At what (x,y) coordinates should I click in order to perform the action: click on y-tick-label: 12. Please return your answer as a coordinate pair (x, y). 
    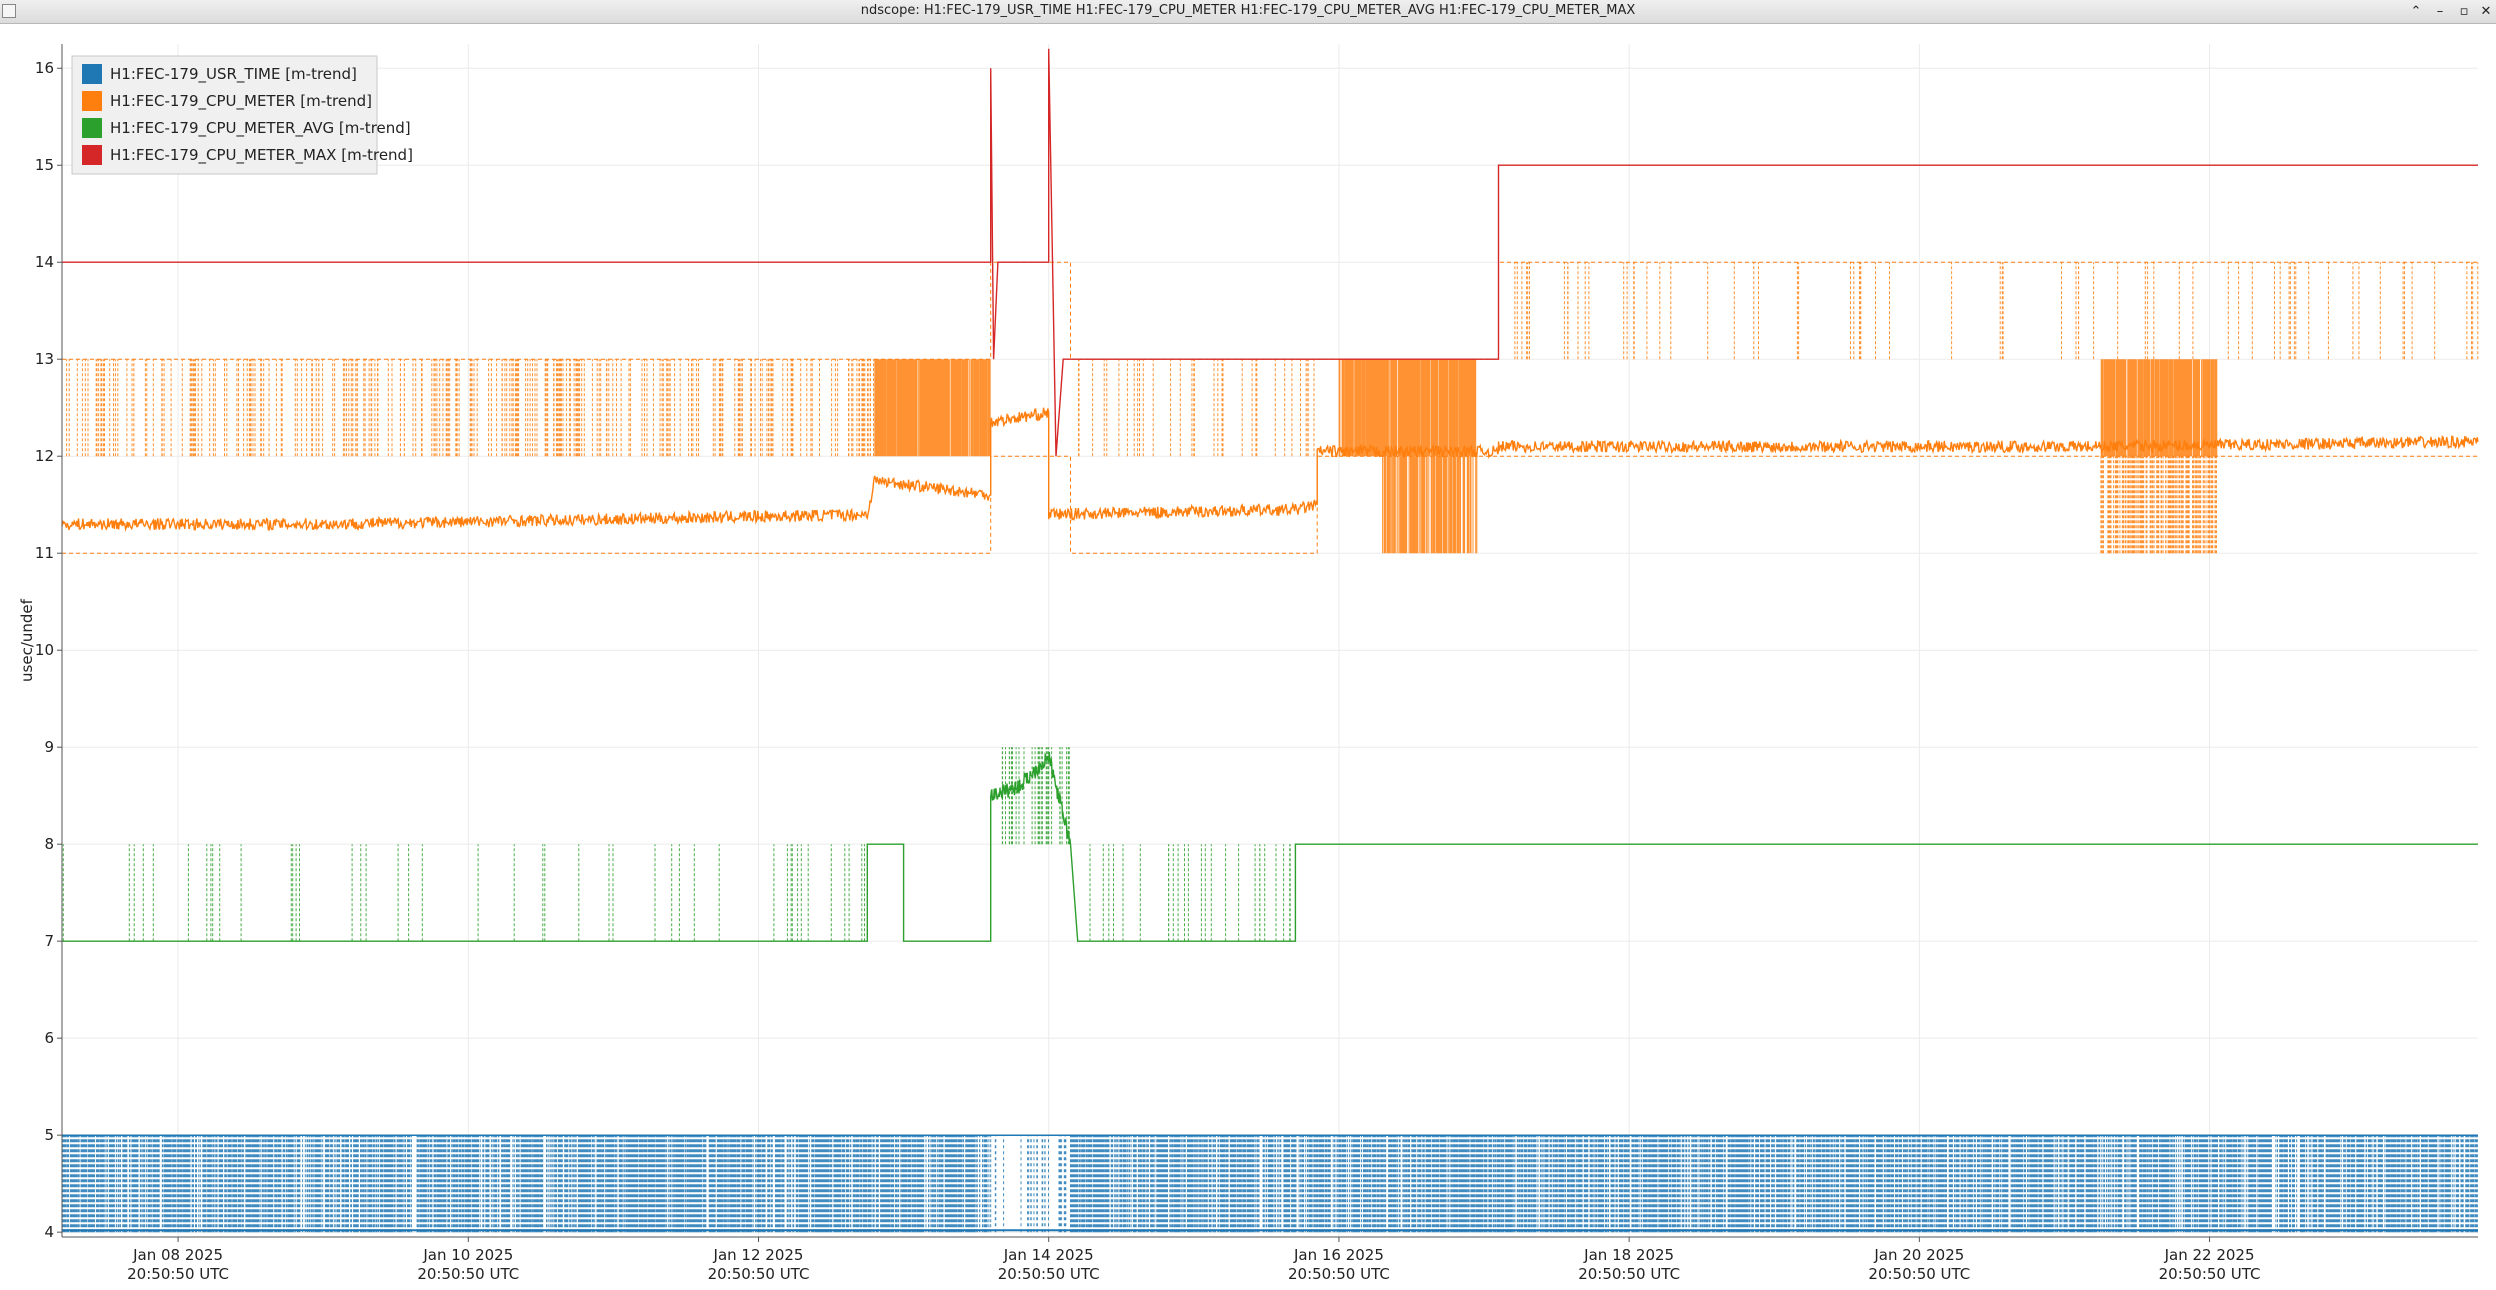
    Looking at the image, I should click on (44, 456).